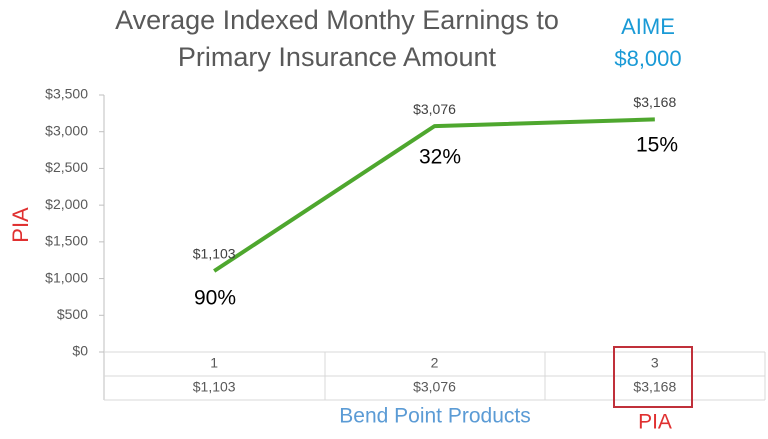 The image size is (768, 439). I want to click on y-tick-label: $1,000, so click(66, 277).